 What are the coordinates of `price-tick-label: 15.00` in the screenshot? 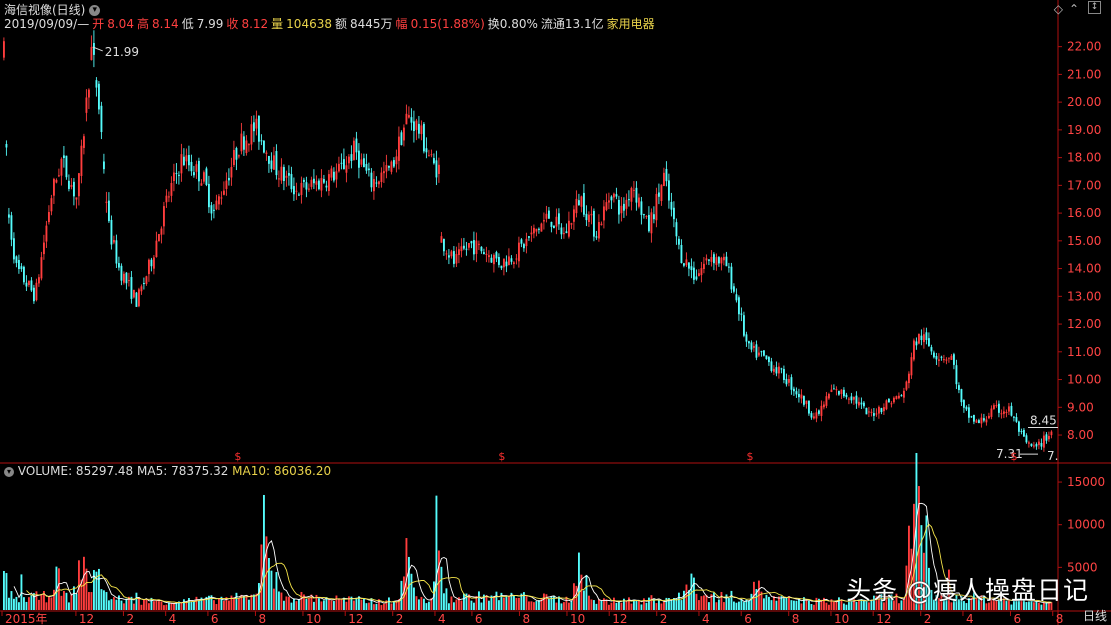 It's located at (1084, 241).